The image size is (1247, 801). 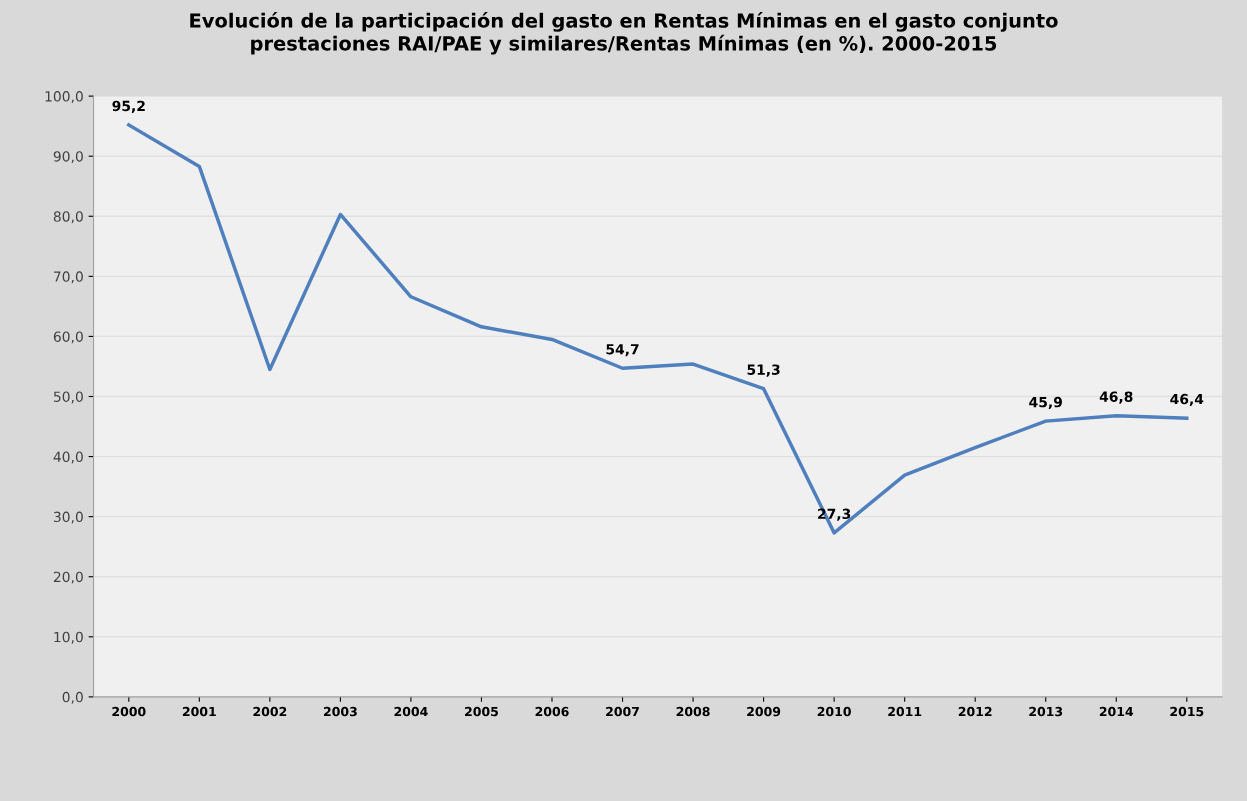 What do you see at coordinates (68, 337) in the screenshot?
I see `y-tick-label: 60,0` at bounding box center [68, 337].